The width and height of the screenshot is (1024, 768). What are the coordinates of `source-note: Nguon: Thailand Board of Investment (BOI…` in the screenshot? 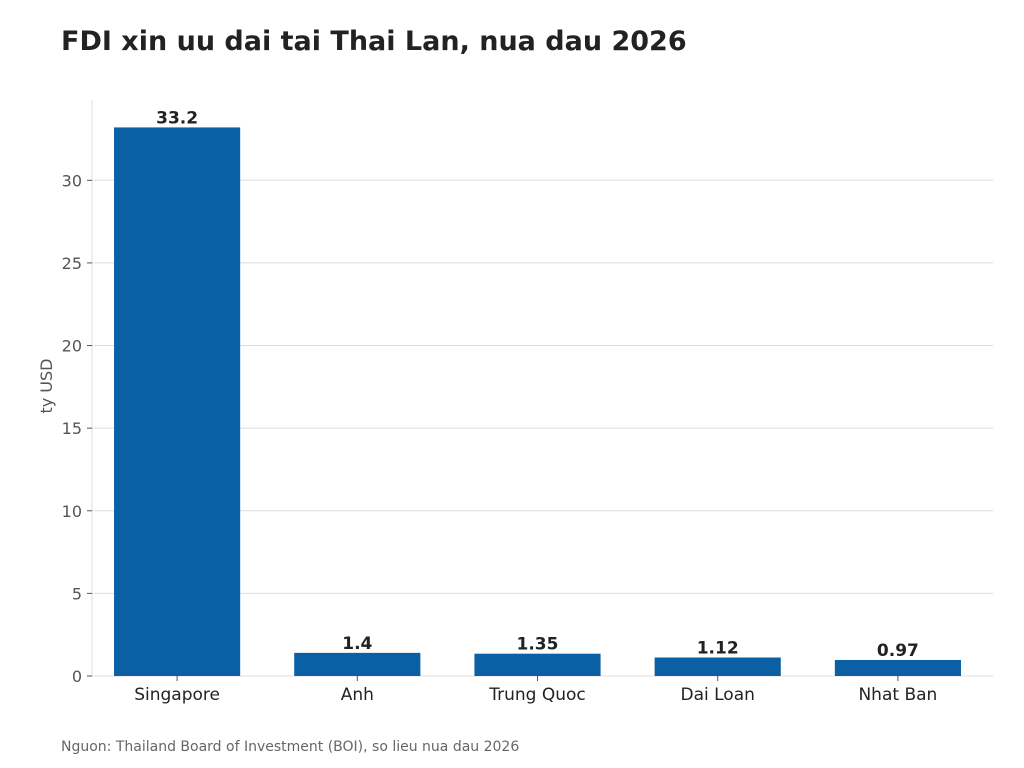 It's located at (290, 747).